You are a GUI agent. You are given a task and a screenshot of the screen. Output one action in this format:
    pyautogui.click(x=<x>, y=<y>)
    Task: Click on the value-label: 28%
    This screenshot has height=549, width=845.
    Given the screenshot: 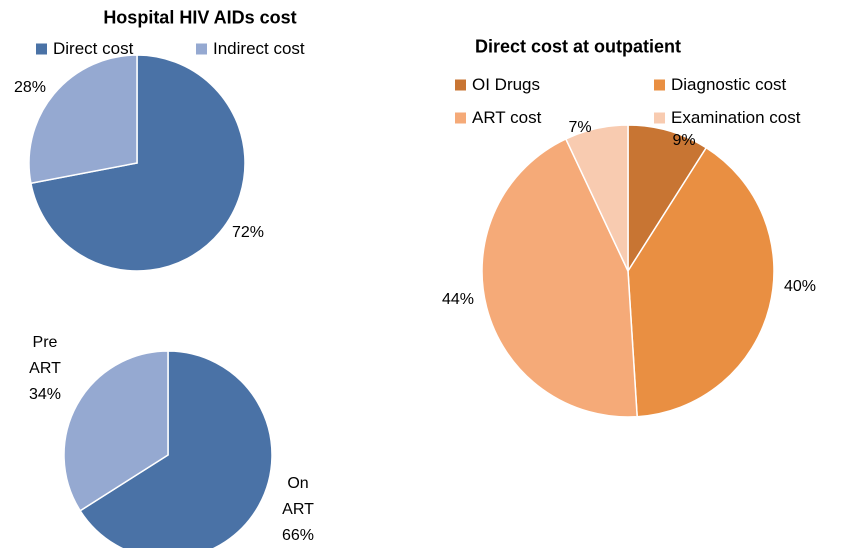 What is the action you would take?
    pyautogui.click(x=30, y=87)
    